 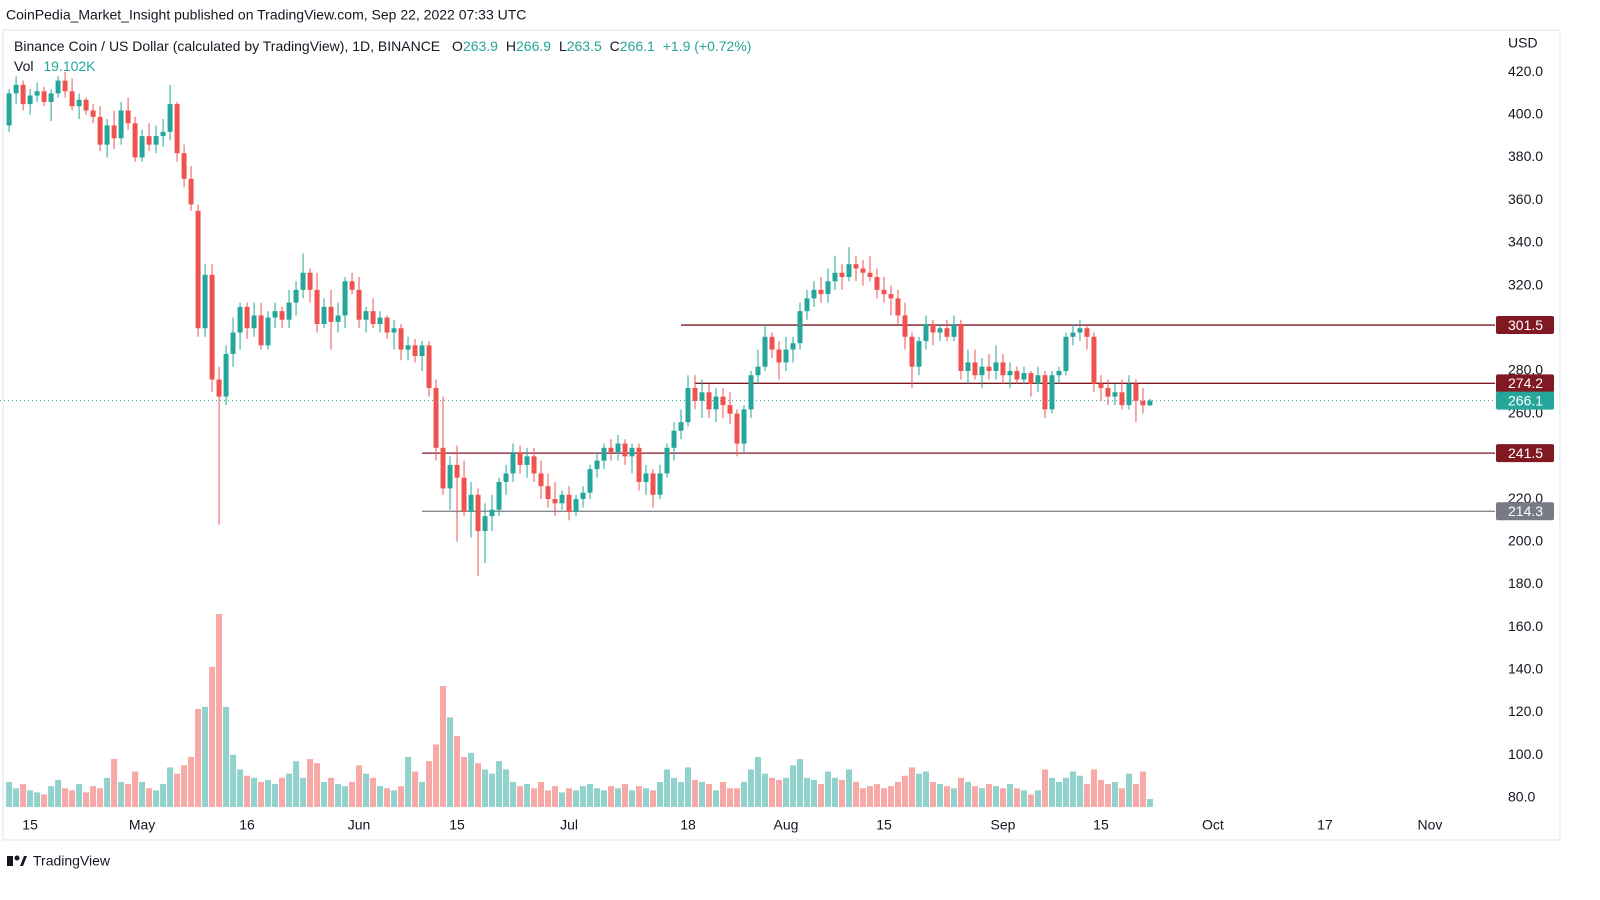 I want to click on x-tick-label: 17, so click(x=1325, y=825).